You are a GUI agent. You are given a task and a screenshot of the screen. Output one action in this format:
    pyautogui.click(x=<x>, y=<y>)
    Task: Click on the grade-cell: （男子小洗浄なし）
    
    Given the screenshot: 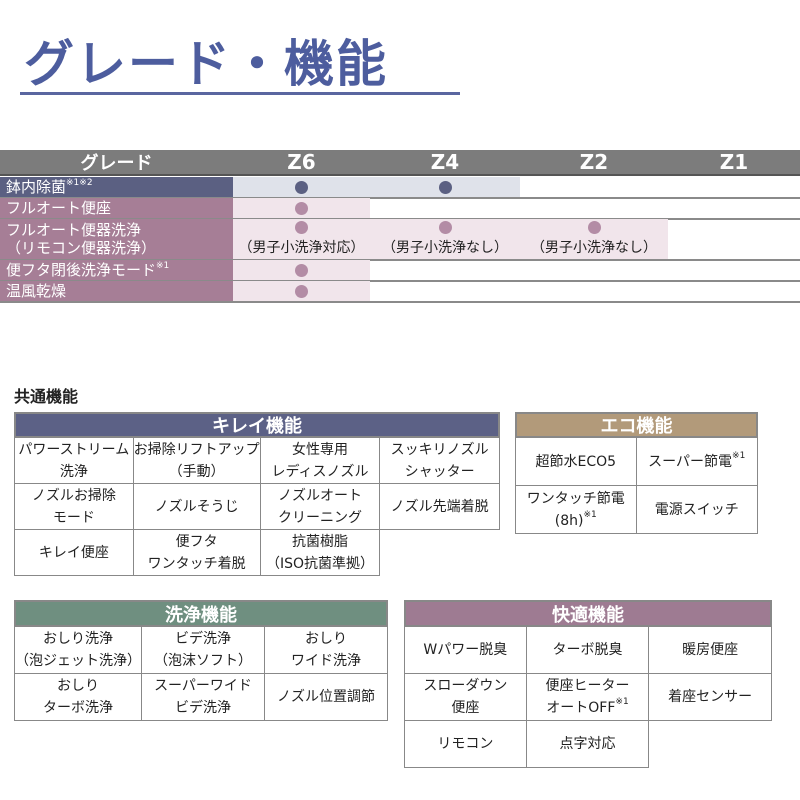 What is the action you would take?
    pyautogui.click(x=594, y=239)
    